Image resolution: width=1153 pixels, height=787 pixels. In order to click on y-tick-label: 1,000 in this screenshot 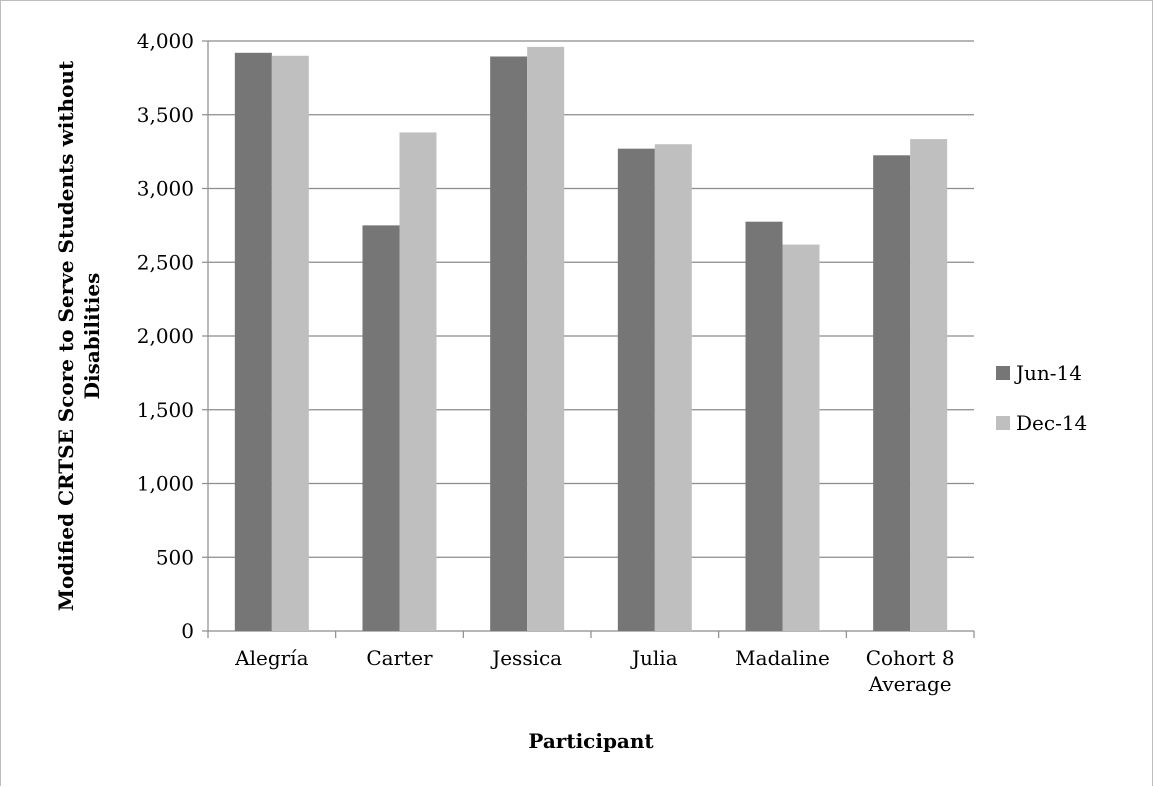, I will do `click(165, 484)`.